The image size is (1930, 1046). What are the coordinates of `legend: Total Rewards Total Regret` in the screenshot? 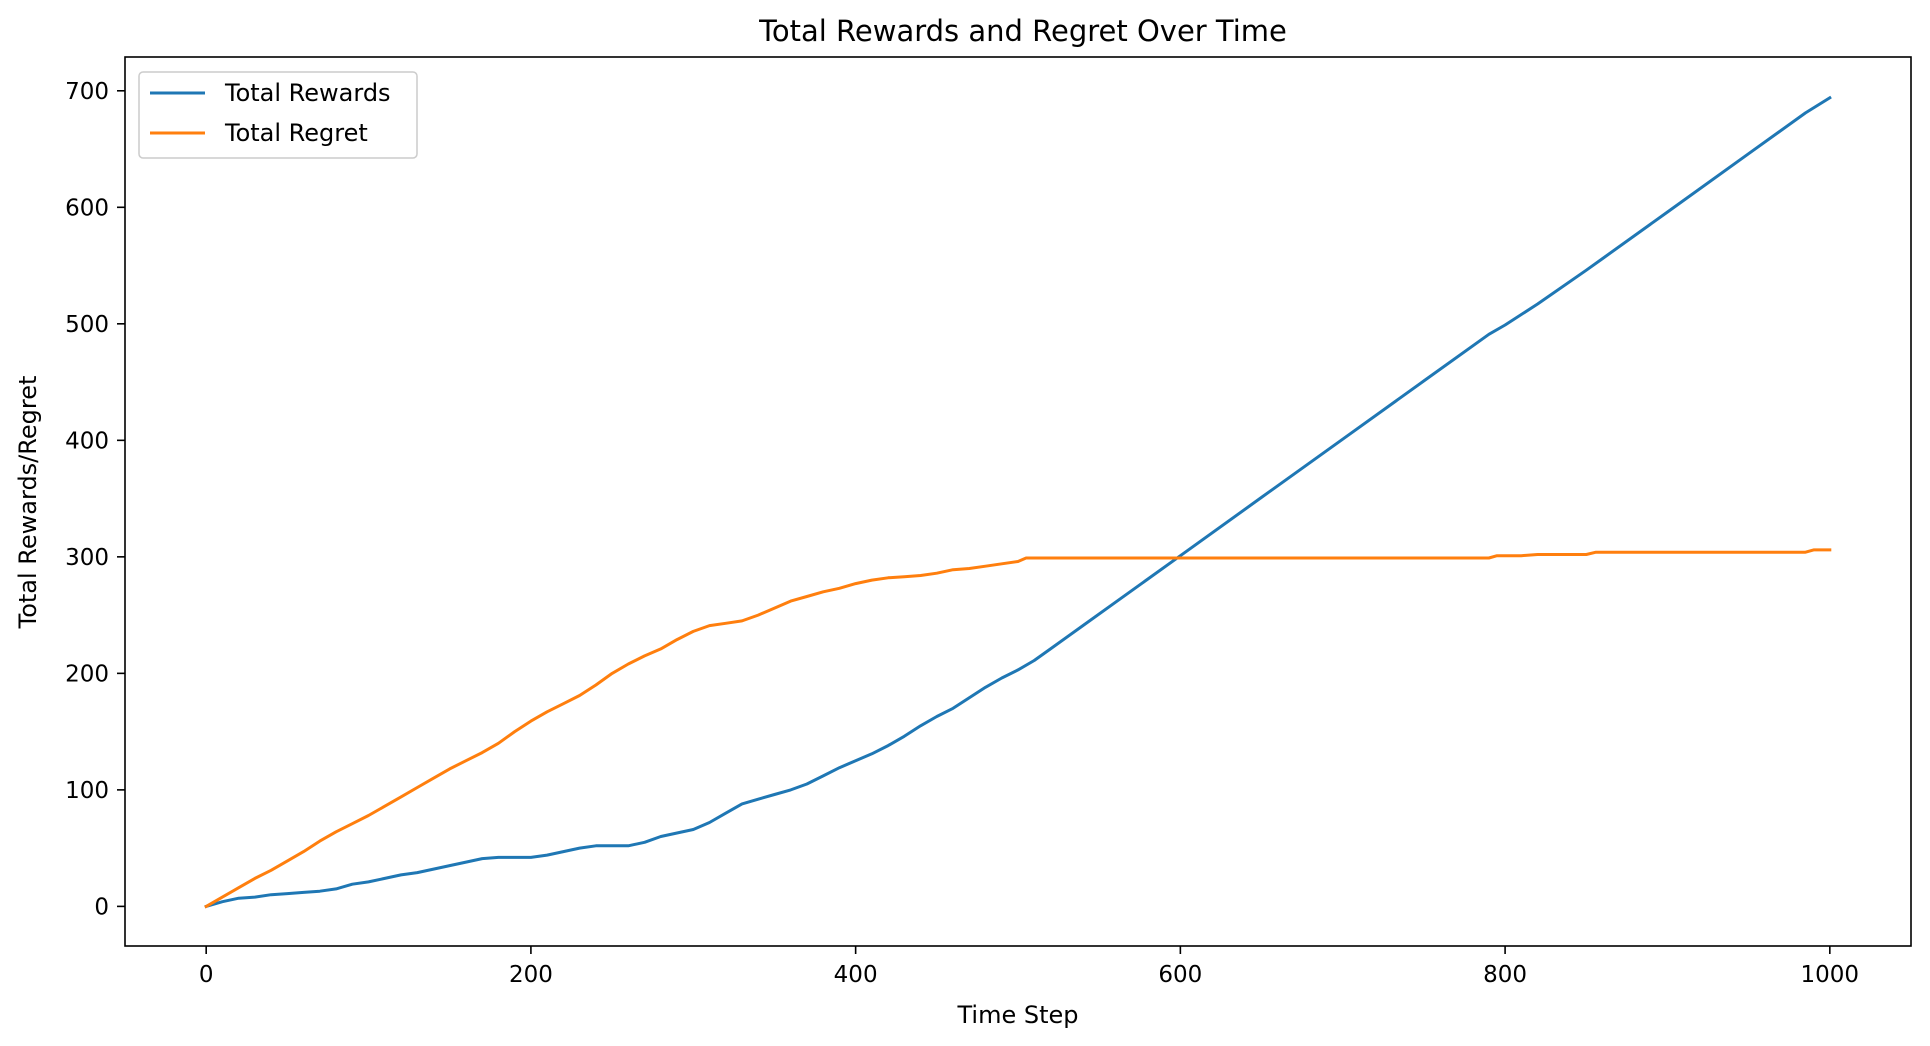 It's located at (278, 115).